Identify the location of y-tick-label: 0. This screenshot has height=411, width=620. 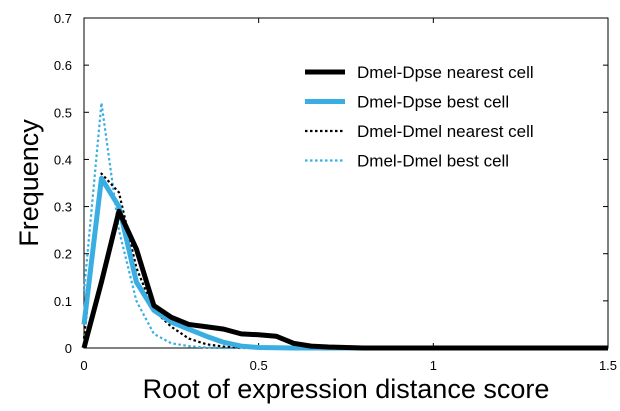
(68, 348).